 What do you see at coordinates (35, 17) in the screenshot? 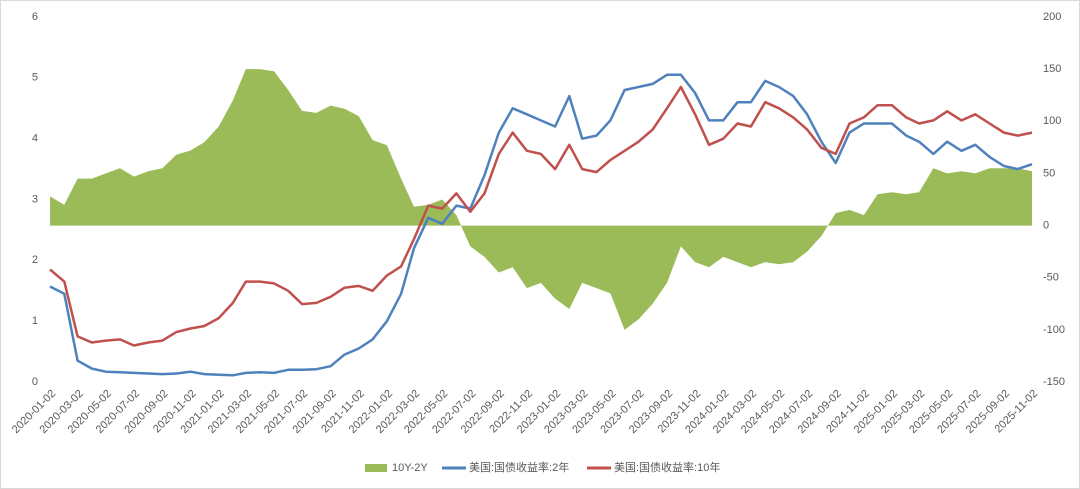
I see `y-tick-label: 6` at bounding box center [35, 17].